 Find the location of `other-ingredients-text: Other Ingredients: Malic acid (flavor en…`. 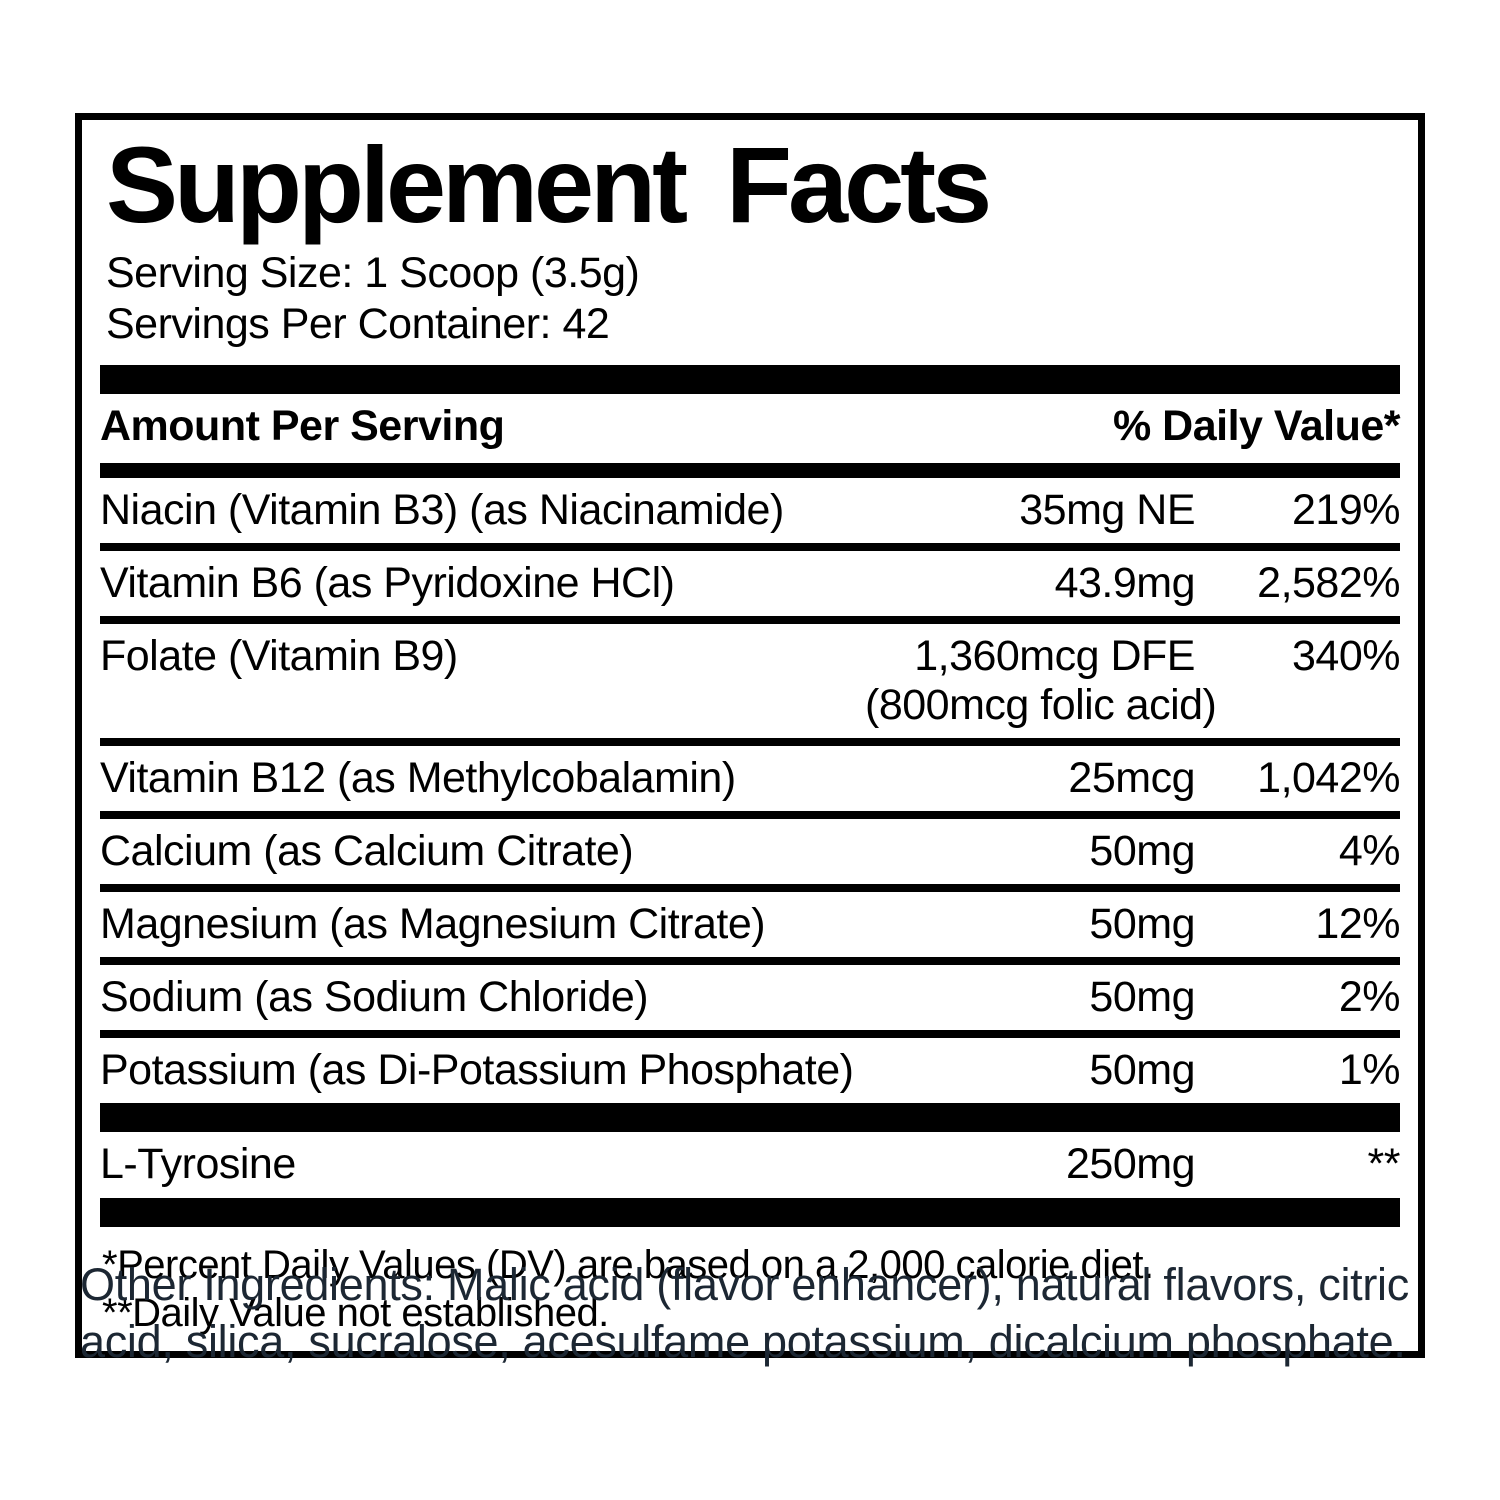

other-ingredients-text: Other Ingredients: Malic acid (flavor en… is located at coordinates (744, 1313).